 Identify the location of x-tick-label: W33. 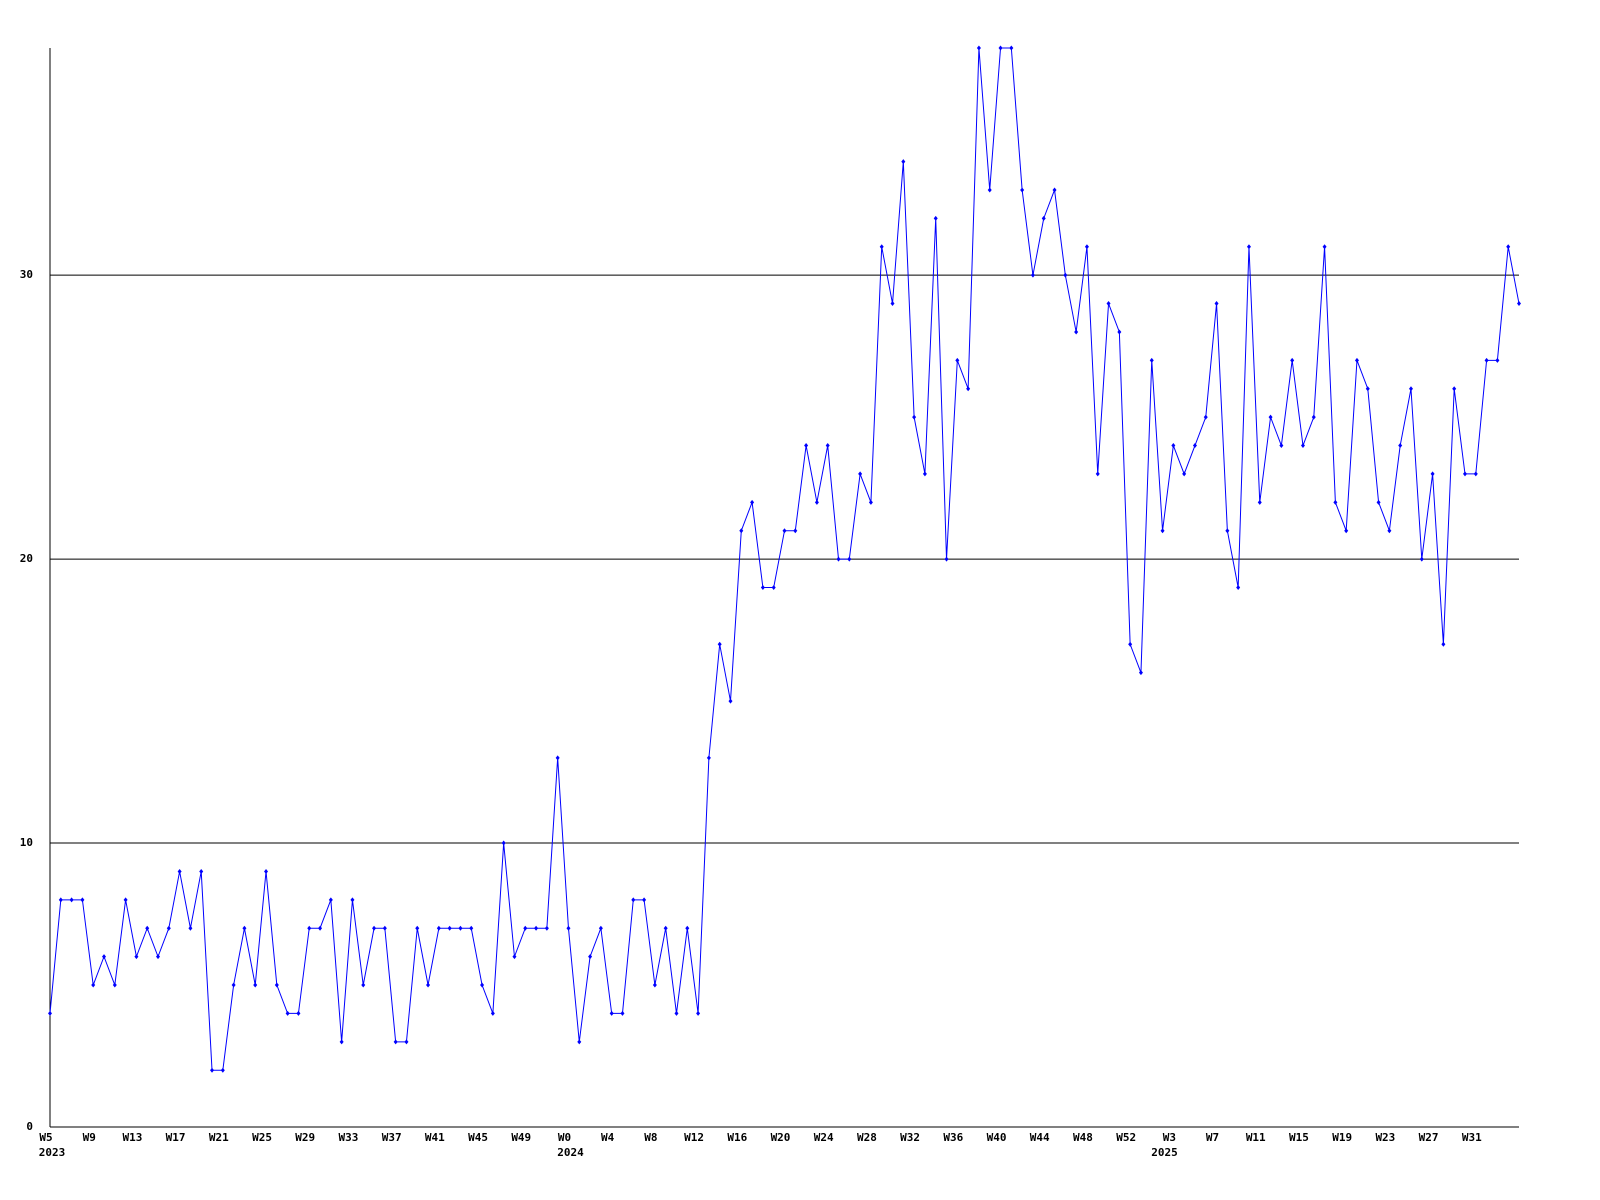
(349, 1137).